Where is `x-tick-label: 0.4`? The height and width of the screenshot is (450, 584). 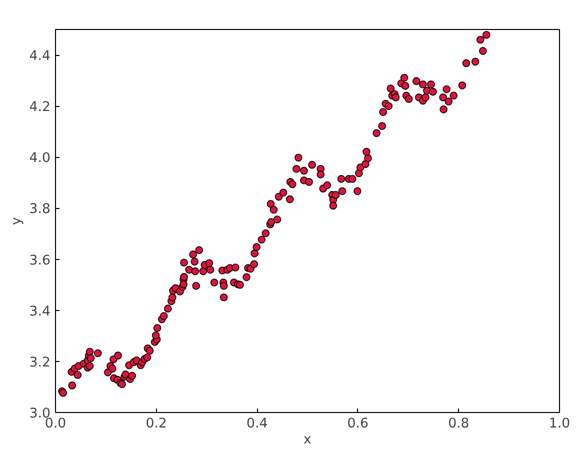 x-tick-label: 0.4 is located at coordinates (257, 424).